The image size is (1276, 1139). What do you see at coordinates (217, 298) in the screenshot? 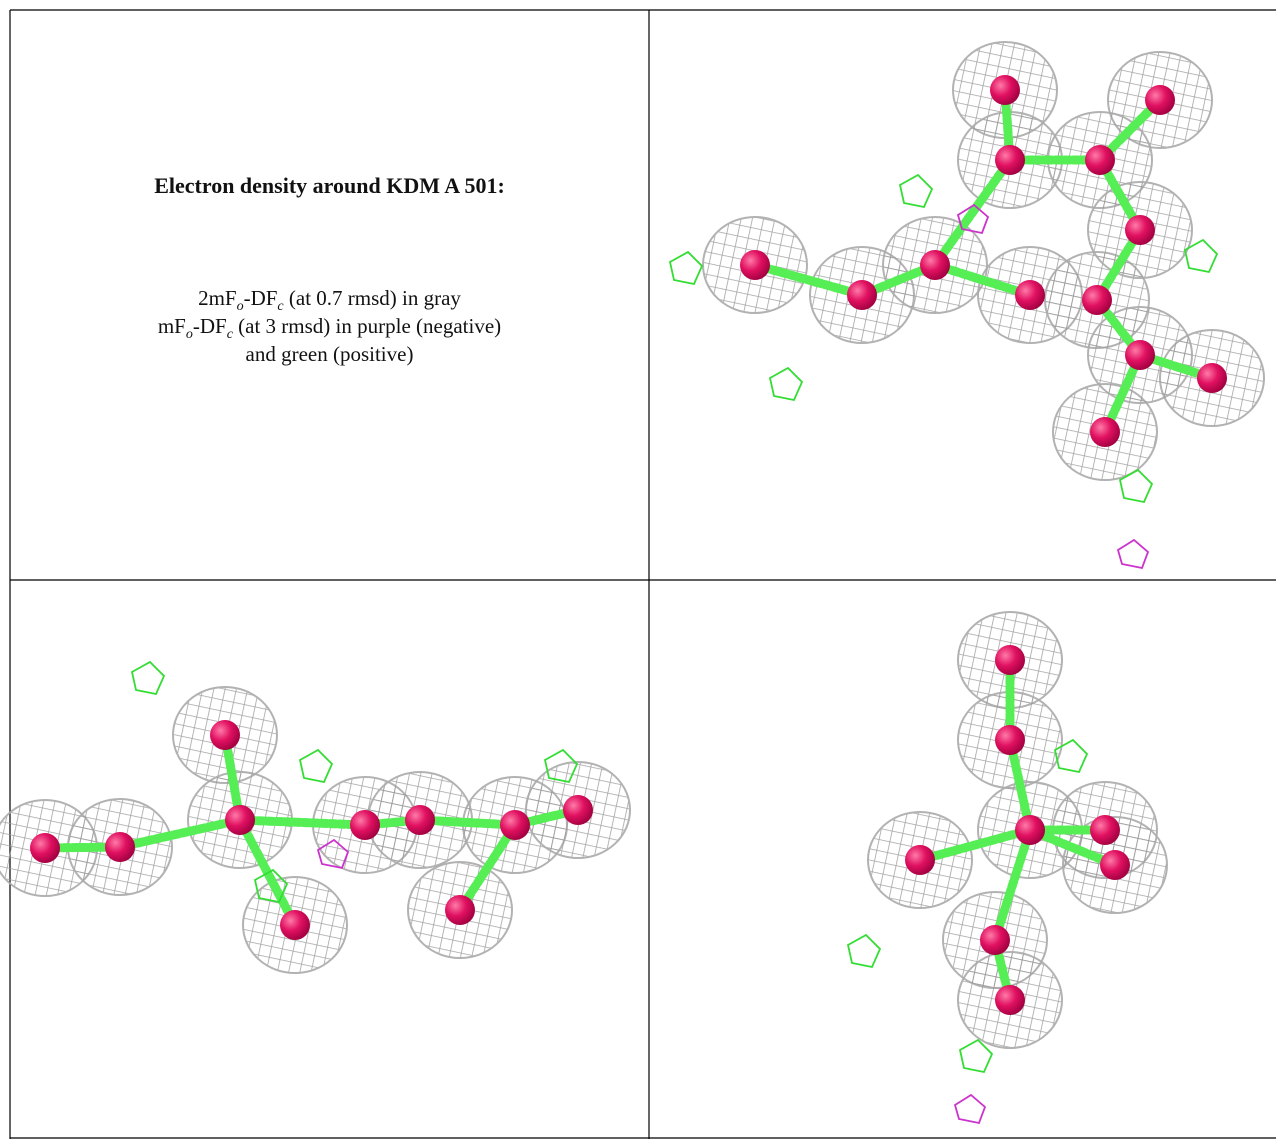
I see `text-run: 2mF` at bounding box center [217, 298].